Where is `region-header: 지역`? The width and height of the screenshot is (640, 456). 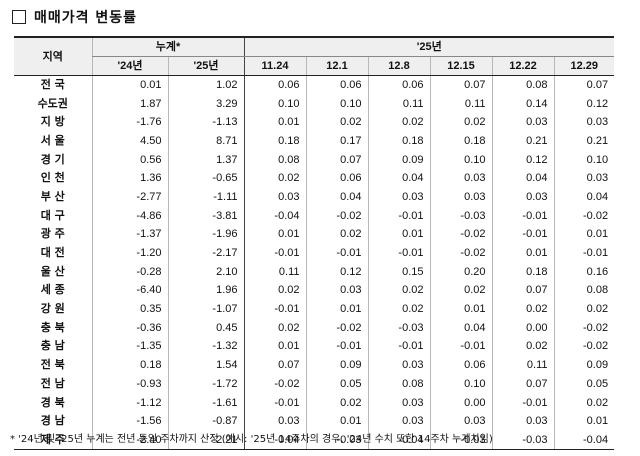 region-header: 지역 is located at coordinates (53, 56).